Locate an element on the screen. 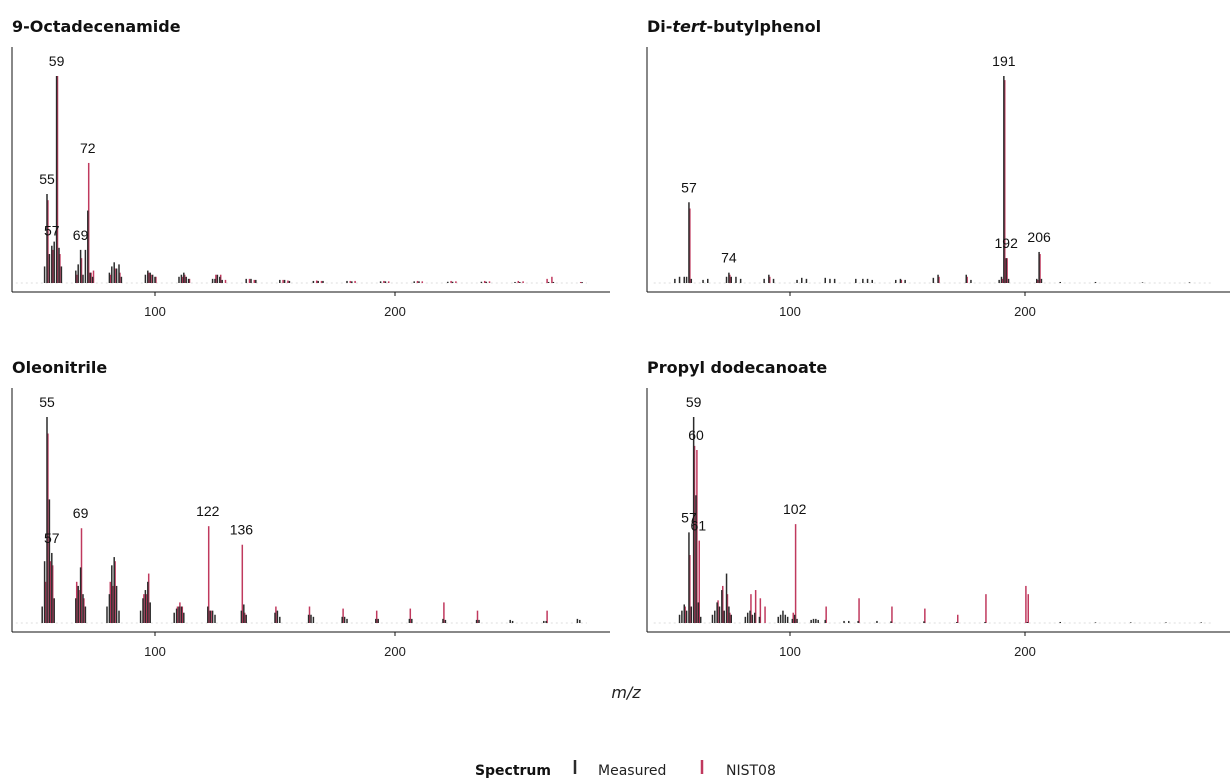  peak-label: 136 is located at coordinates (242, 530).